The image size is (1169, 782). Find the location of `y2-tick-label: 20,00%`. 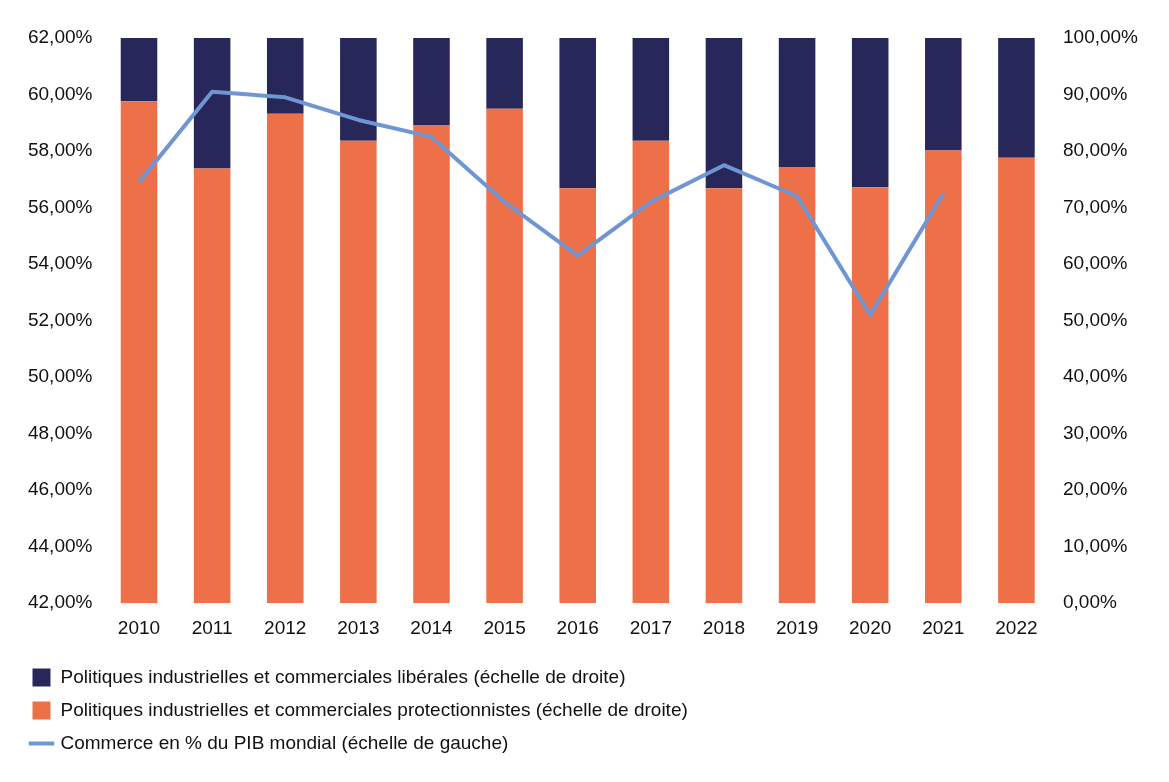

y2-tick-label: 20,00% is located at coordinates (1095, 489).